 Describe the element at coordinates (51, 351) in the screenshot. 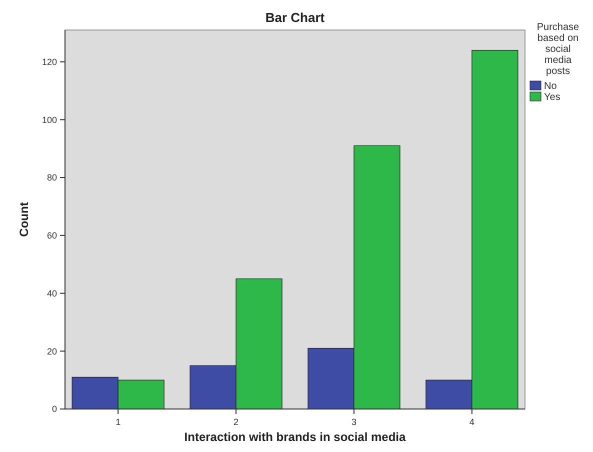

I see `y-tick-label: 20` at that location.